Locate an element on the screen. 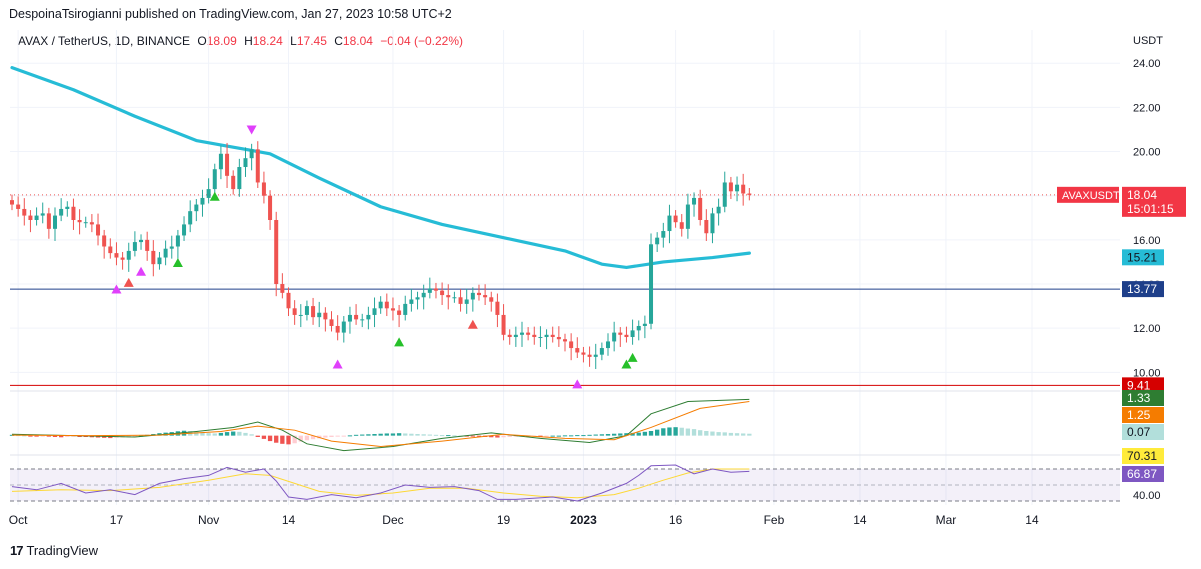  rsi-value-label-bg is located at coordinates (1143, 474).